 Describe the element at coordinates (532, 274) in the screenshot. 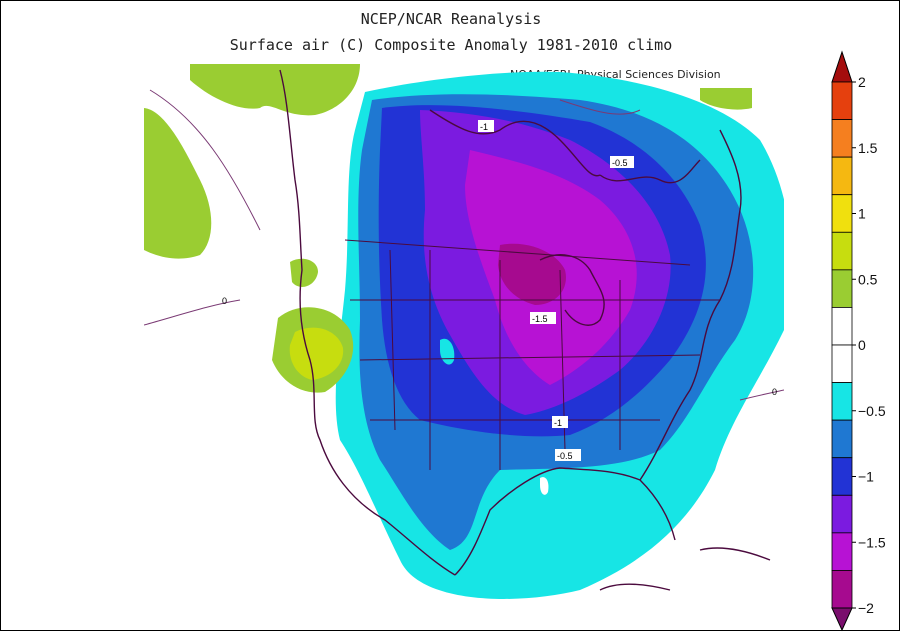

I see `anomaly-region-darkest` at that location.